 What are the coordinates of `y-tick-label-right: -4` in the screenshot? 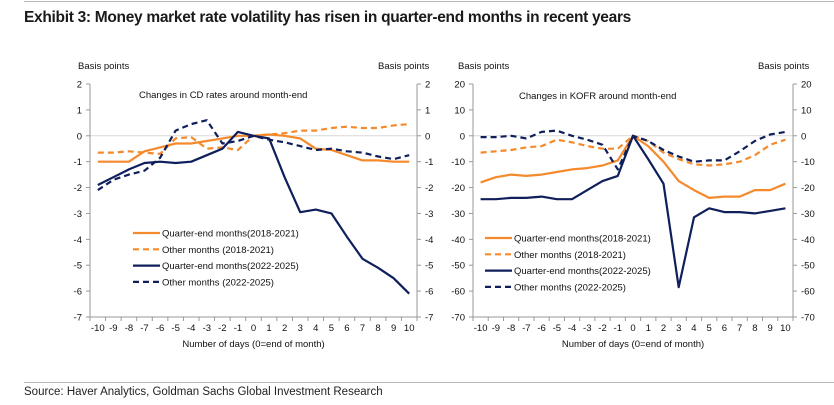 It's located at (429, 240).